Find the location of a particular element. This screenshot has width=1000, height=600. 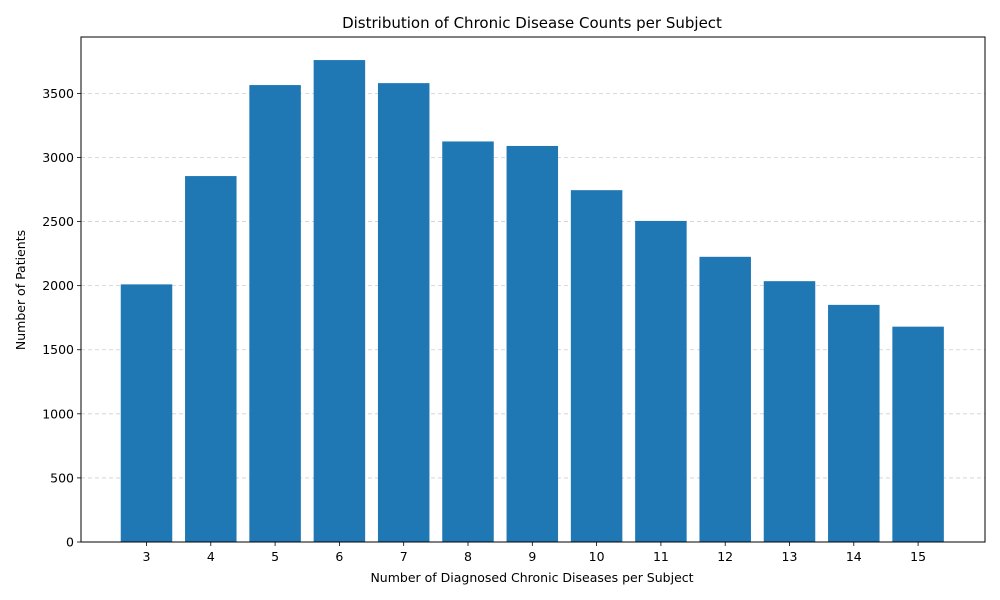

x-tick-label: 14 is located at coordinates (854, 556).